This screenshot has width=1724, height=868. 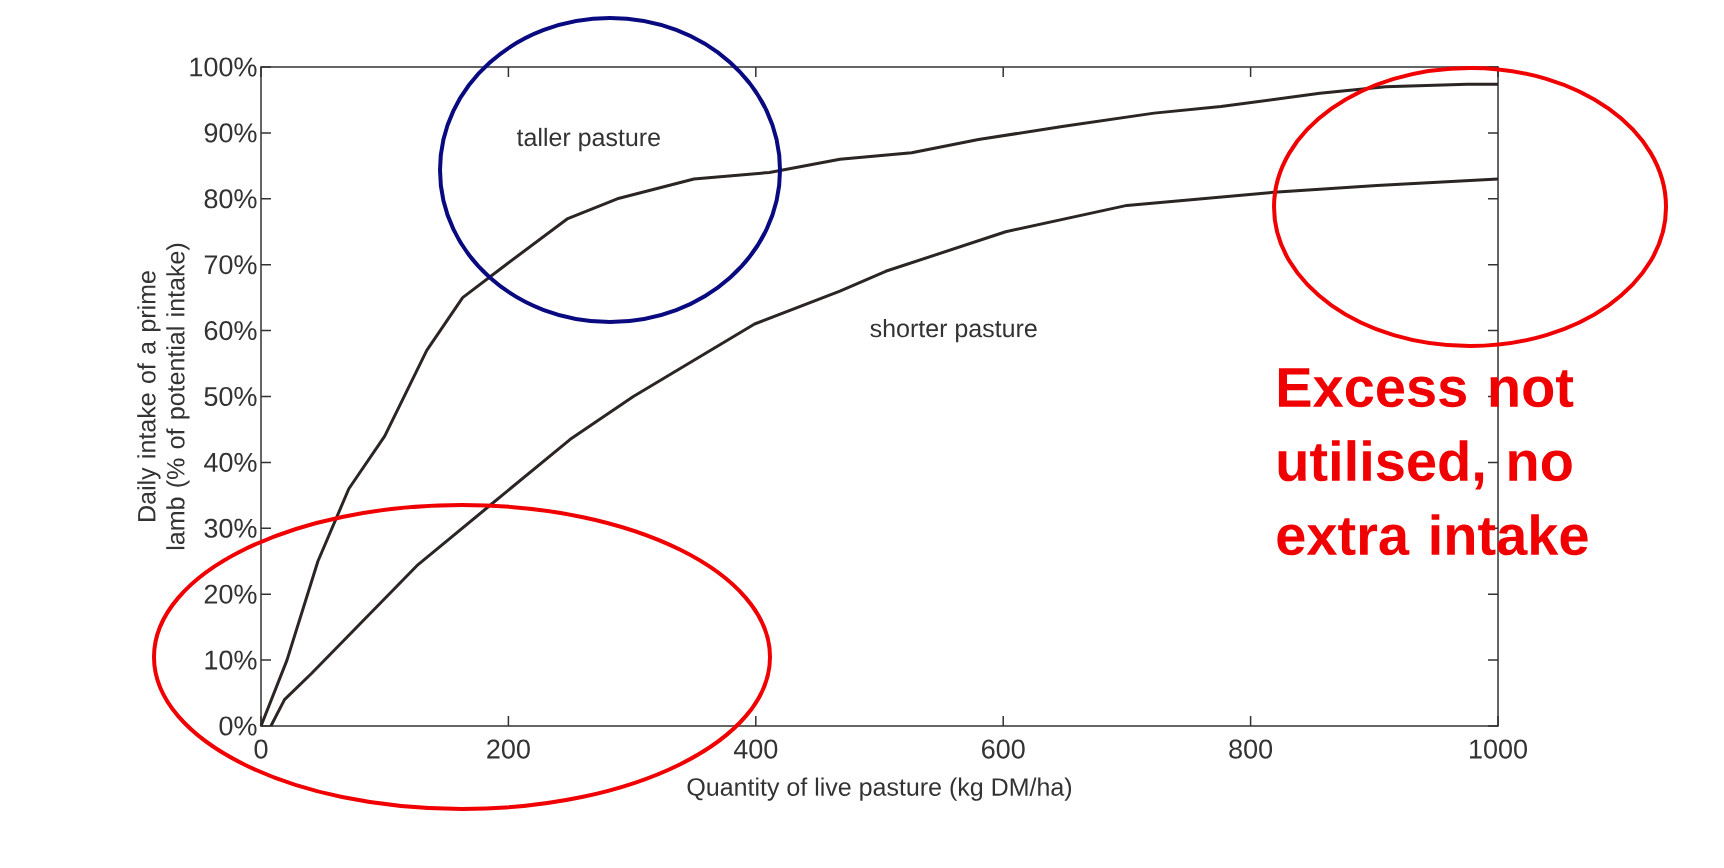 I want to click on y-tick-label: 0%, so click(x=238, y=726).